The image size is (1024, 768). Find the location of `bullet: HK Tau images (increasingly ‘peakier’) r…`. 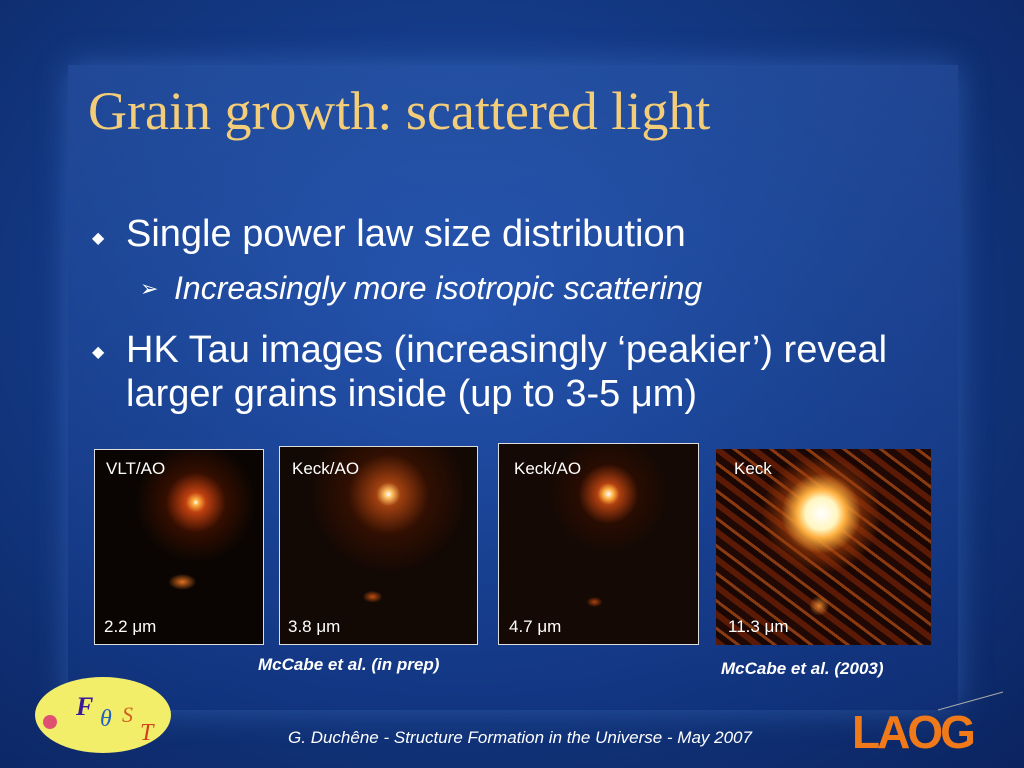

bullet: HK Tau images (increasingly ‘peakier’) r… is located at coordinates (507, 372).